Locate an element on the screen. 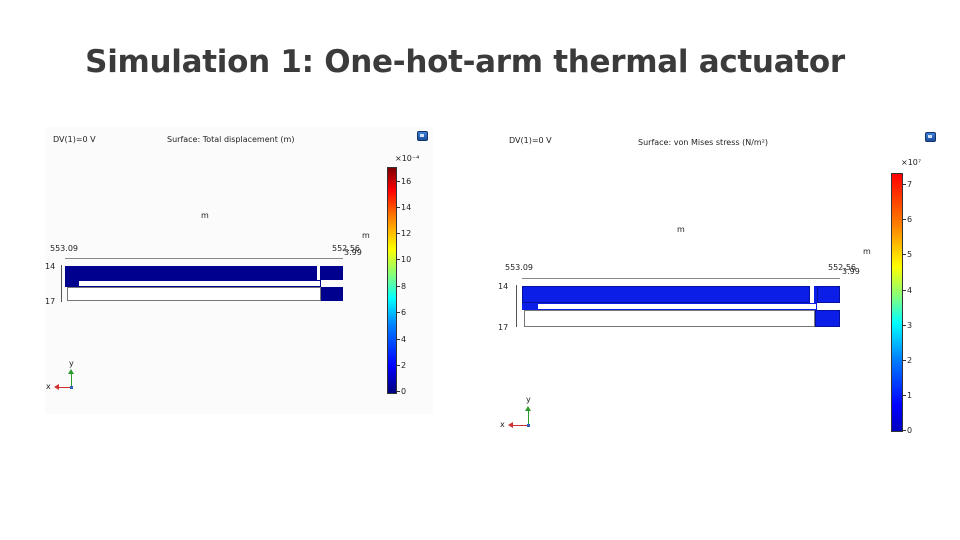 The image size is (960, 540). colorbar-tick-label: 3 is located at coordinates (910, 325).